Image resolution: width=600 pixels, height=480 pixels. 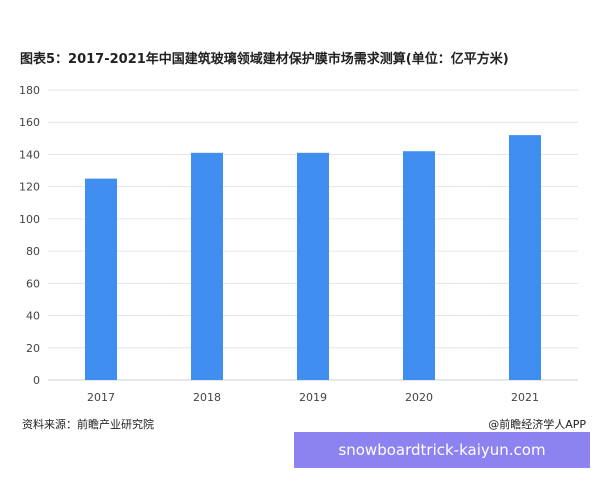 I want to click on y-tick-label: 20, so click(x=33, y=348).